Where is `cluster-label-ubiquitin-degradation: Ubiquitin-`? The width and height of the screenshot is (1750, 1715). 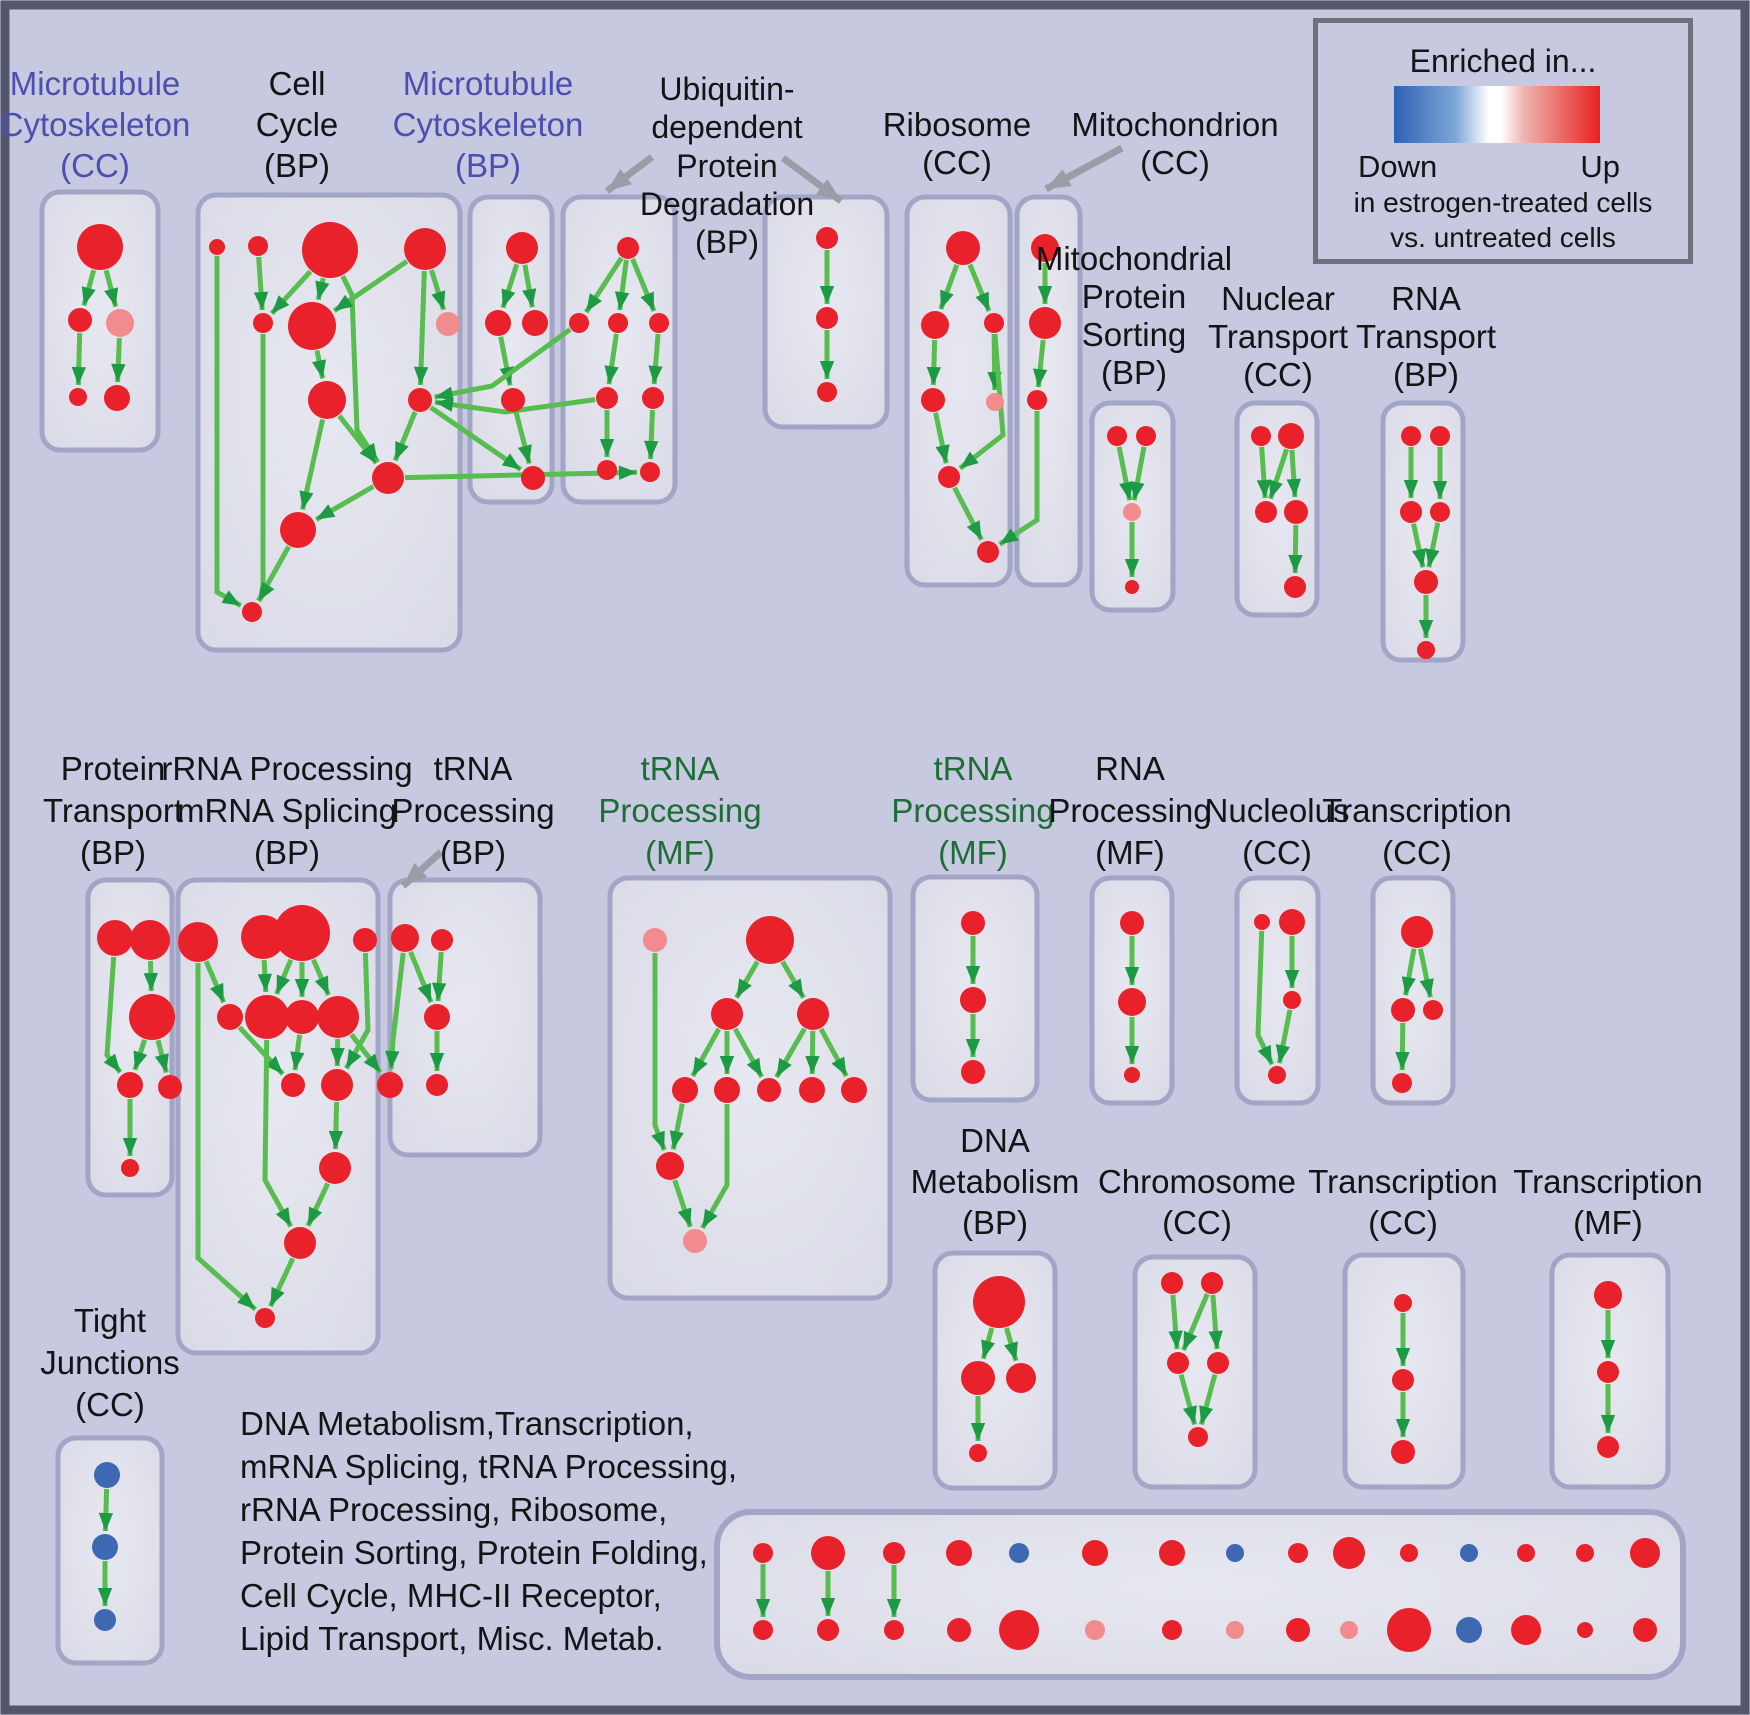 cluster-label-ubiquitin-degradation: Ubiquitin- is located at coordinates (726, 89).